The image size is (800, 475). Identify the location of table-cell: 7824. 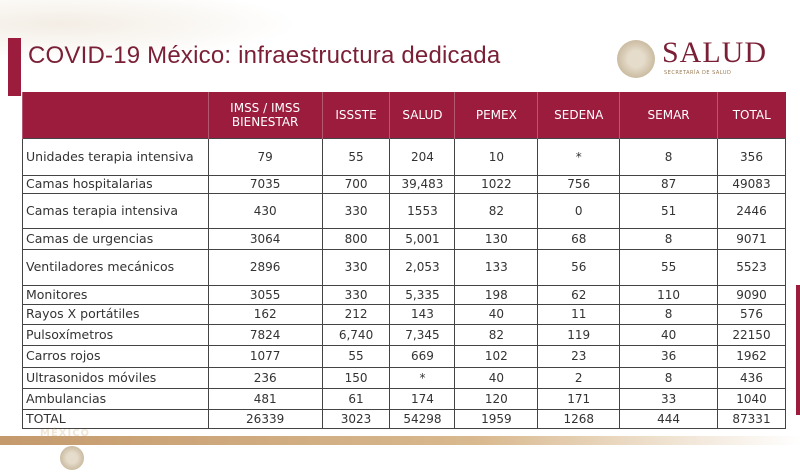
(265, 334).